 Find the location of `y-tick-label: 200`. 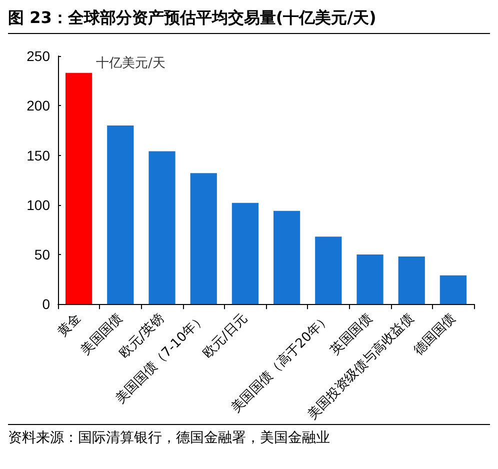

y-tick-label: 200 is located at coordinates (38, 106).